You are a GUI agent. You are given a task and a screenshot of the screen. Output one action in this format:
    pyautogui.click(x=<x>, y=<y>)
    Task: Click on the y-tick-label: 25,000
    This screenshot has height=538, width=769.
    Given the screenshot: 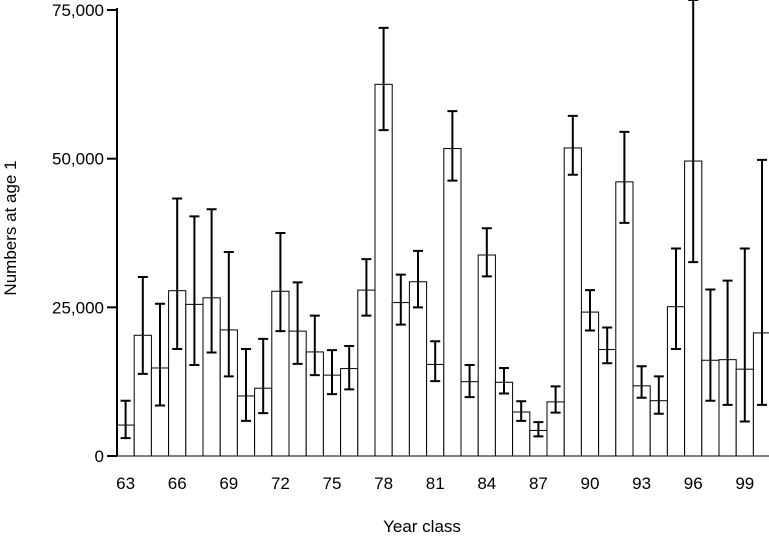 What is the action you would take?
    pyautogui.click(x=78, y=307)
    